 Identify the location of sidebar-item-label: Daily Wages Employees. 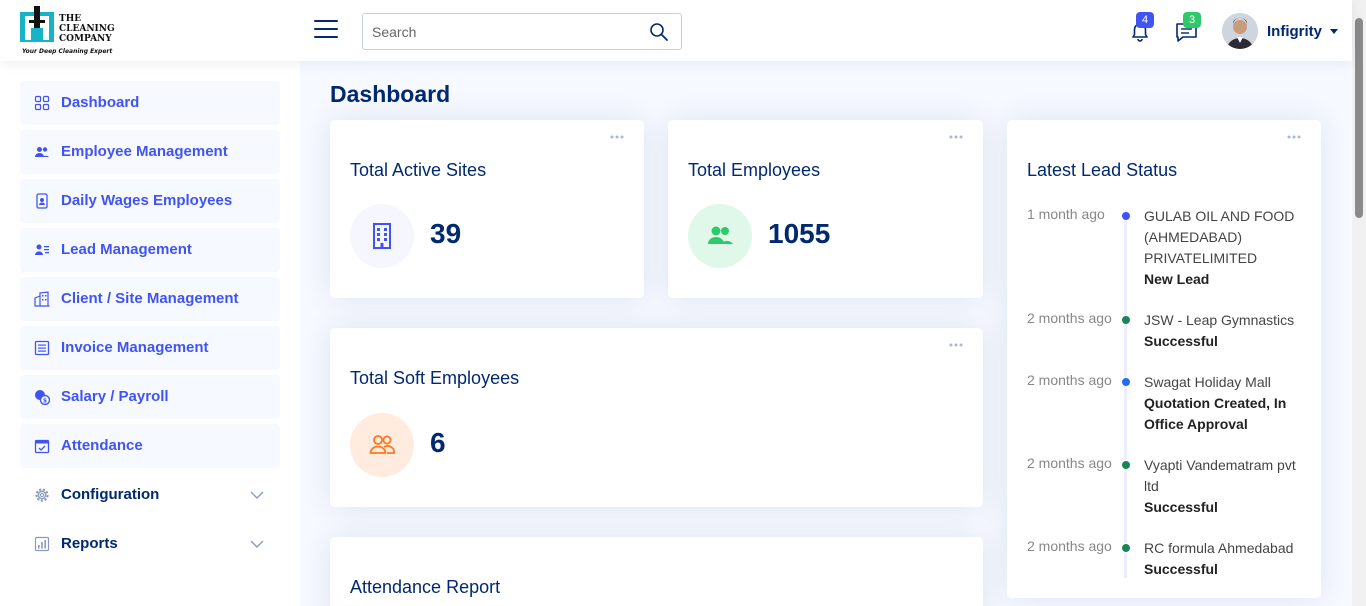
(147, 200).